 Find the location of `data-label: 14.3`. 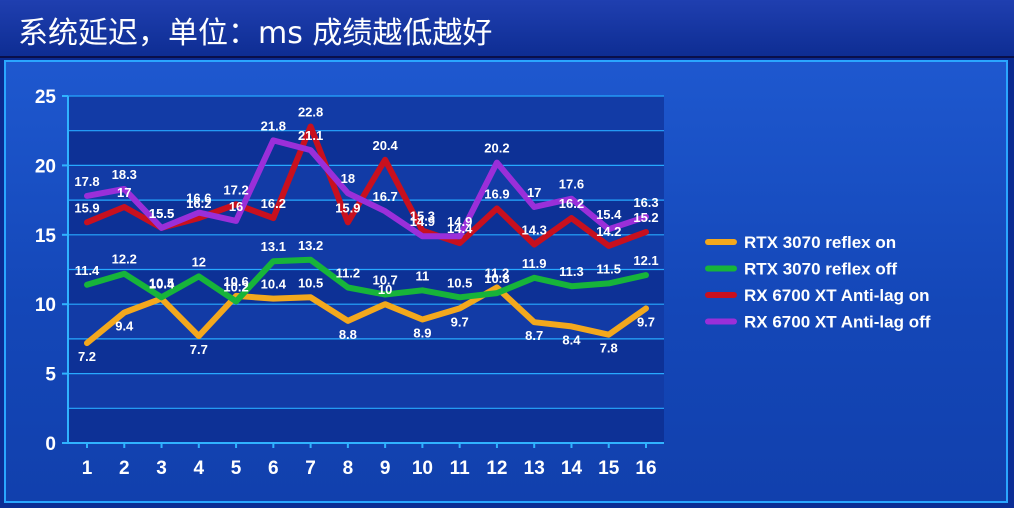

data-label: 14.3 is located at coordinates (534, 230).